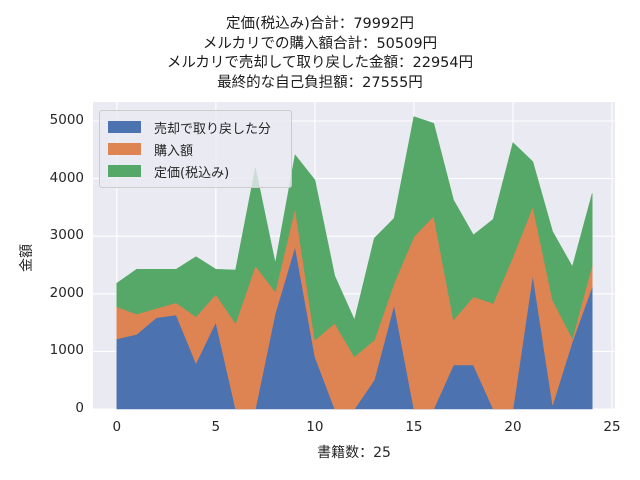 Image resolution: width=640 pixels, height=480 pixels. What do you see at coordinates (320, 24) in the screenshot?
I see `title-line-list-price-total: 定価(税込み)合計：79992円` at bounding box center [320, 24].